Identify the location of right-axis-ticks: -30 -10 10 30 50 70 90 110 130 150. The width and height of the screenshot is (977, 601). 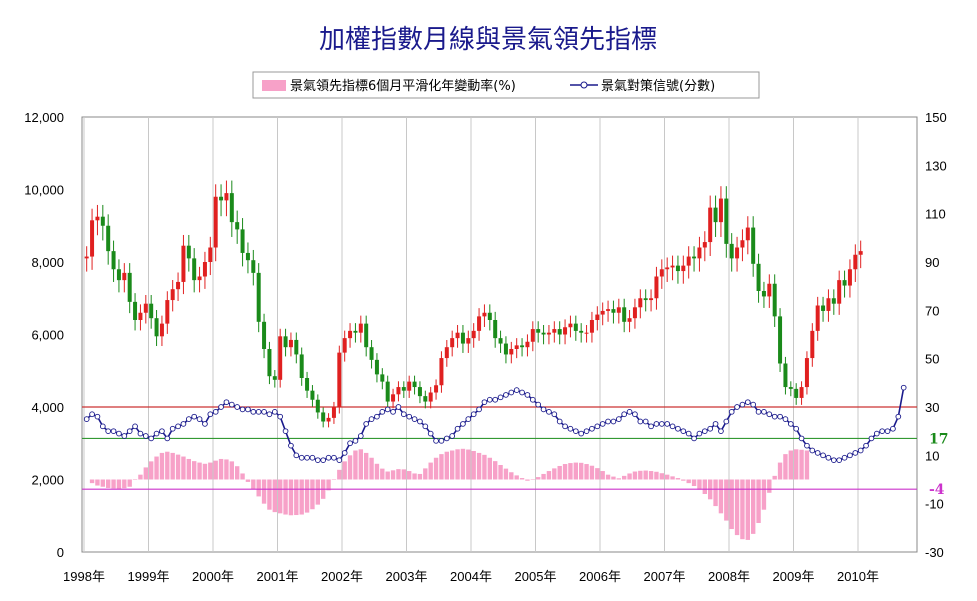
(936, 335).